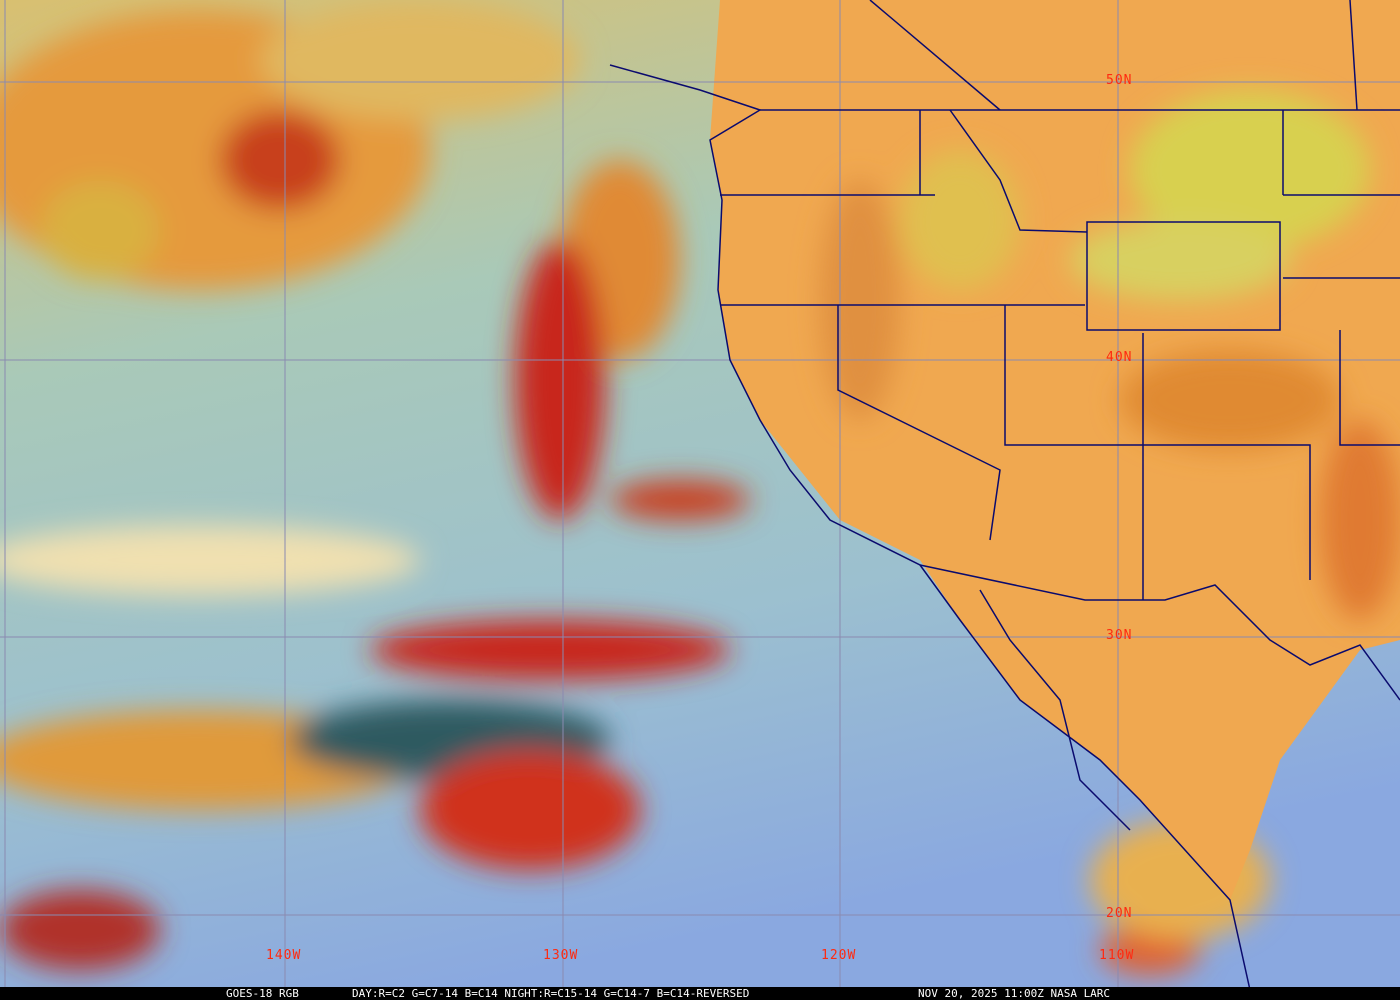 The width and height of the screenshot is (1400, 1000). I want to click on longitude-label-140w: 140W, so click(284, 955).